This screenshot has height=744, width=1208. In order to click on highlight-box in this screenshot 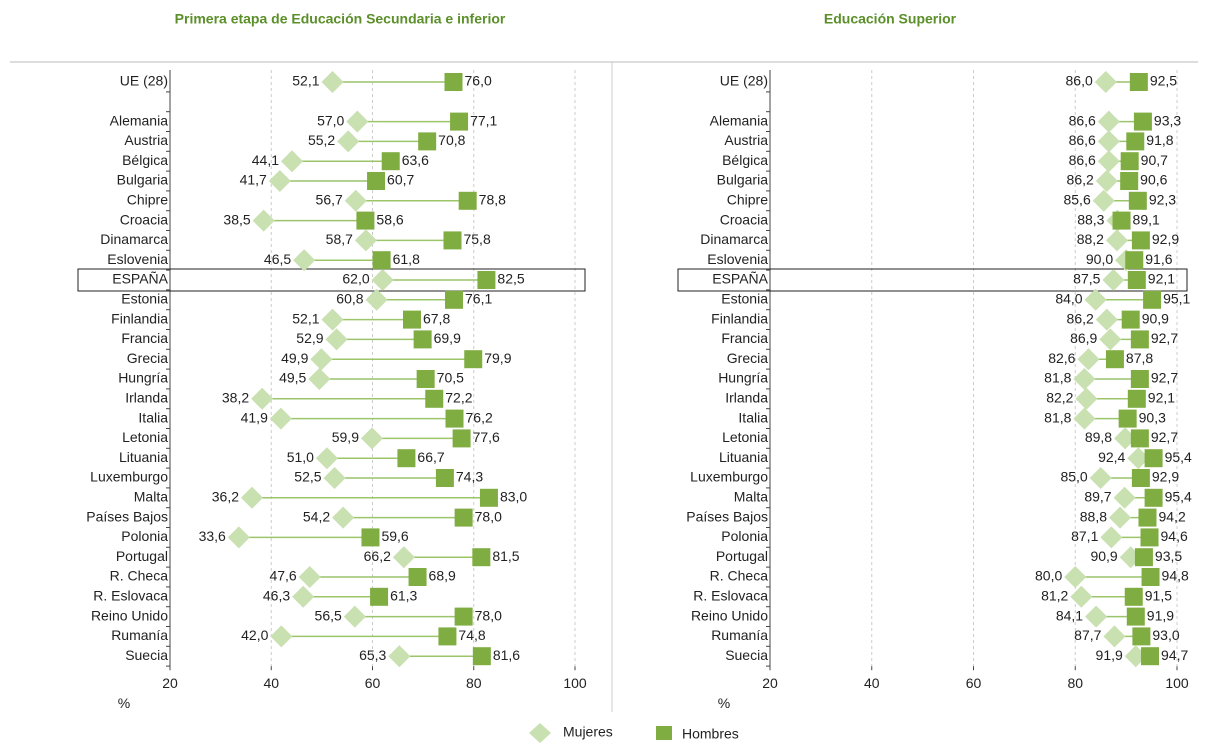, I will do `click(932, 280)`.